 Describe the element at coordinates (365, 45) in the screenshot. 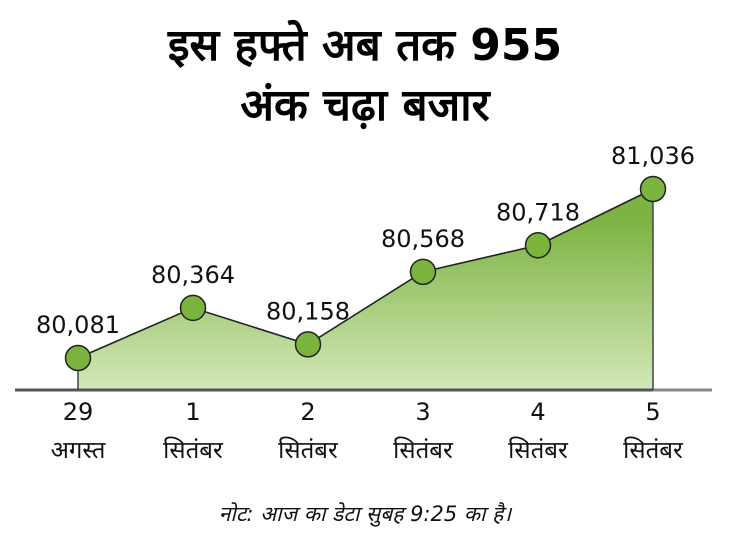

I see `chart-title-line-1: इस हफ्ते अब तक 955` at that location.